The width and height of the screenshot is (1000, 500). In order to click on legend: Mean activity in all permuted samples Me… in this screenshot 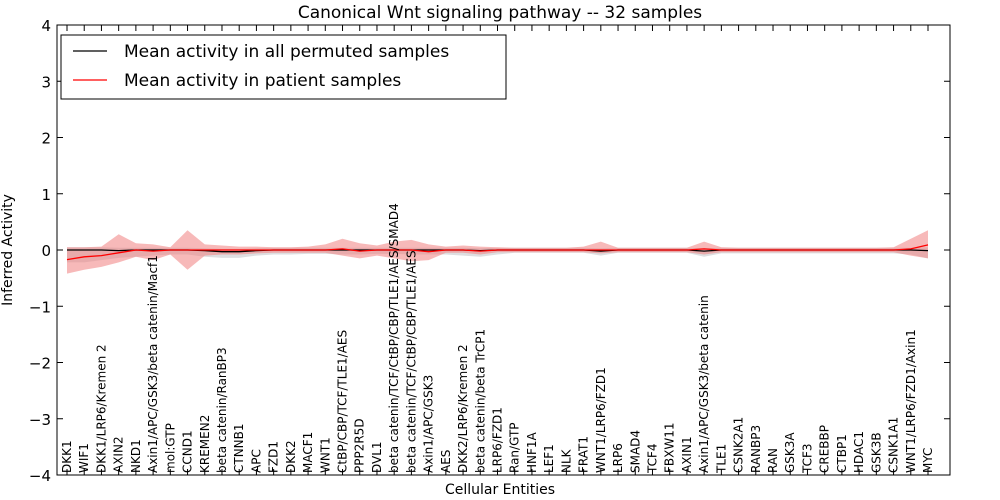, I will do `click(283, 67)`.